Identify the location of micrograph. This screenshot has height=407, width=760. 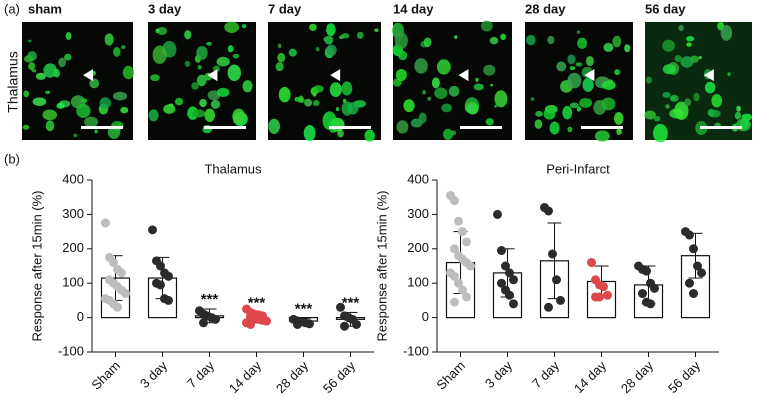
(698, 81).